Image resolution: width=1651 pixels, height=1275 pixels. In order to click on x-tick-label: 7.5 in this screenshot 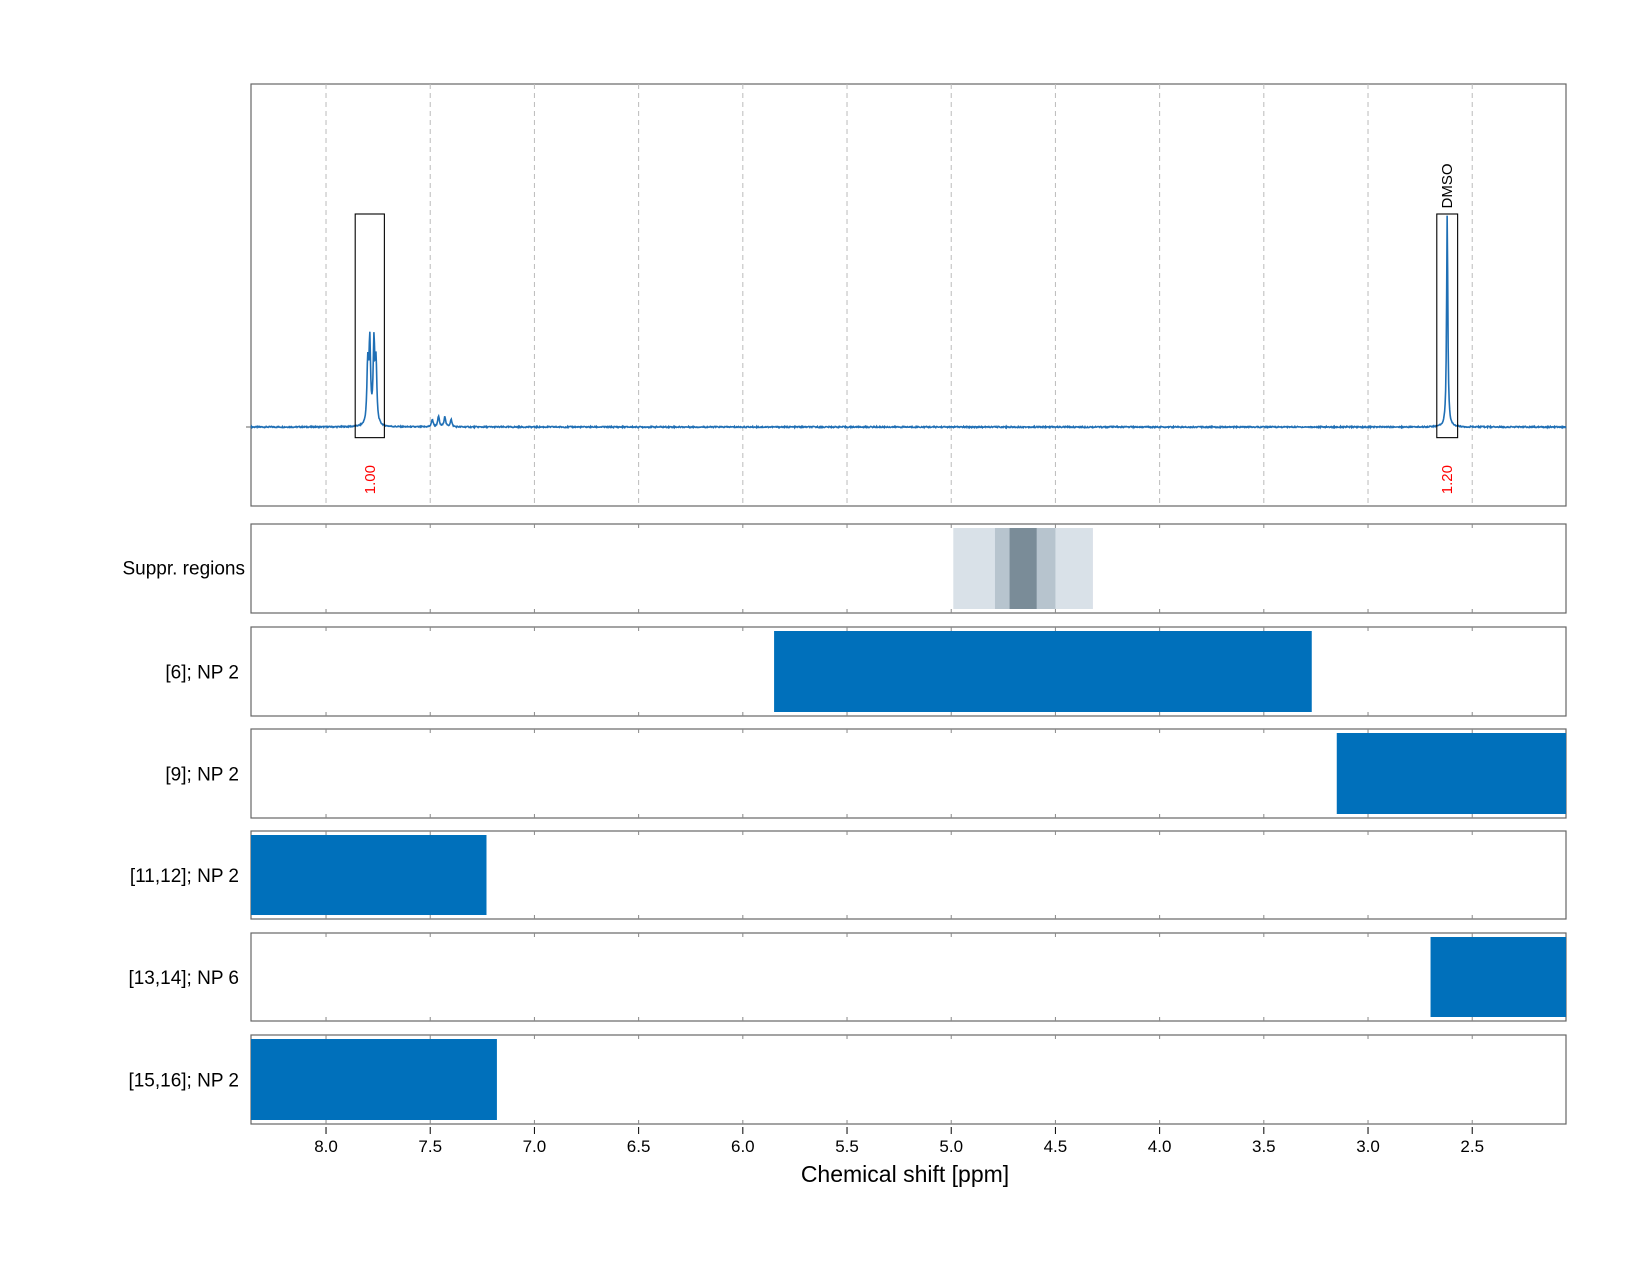, I will do `click(430, 1146)`.